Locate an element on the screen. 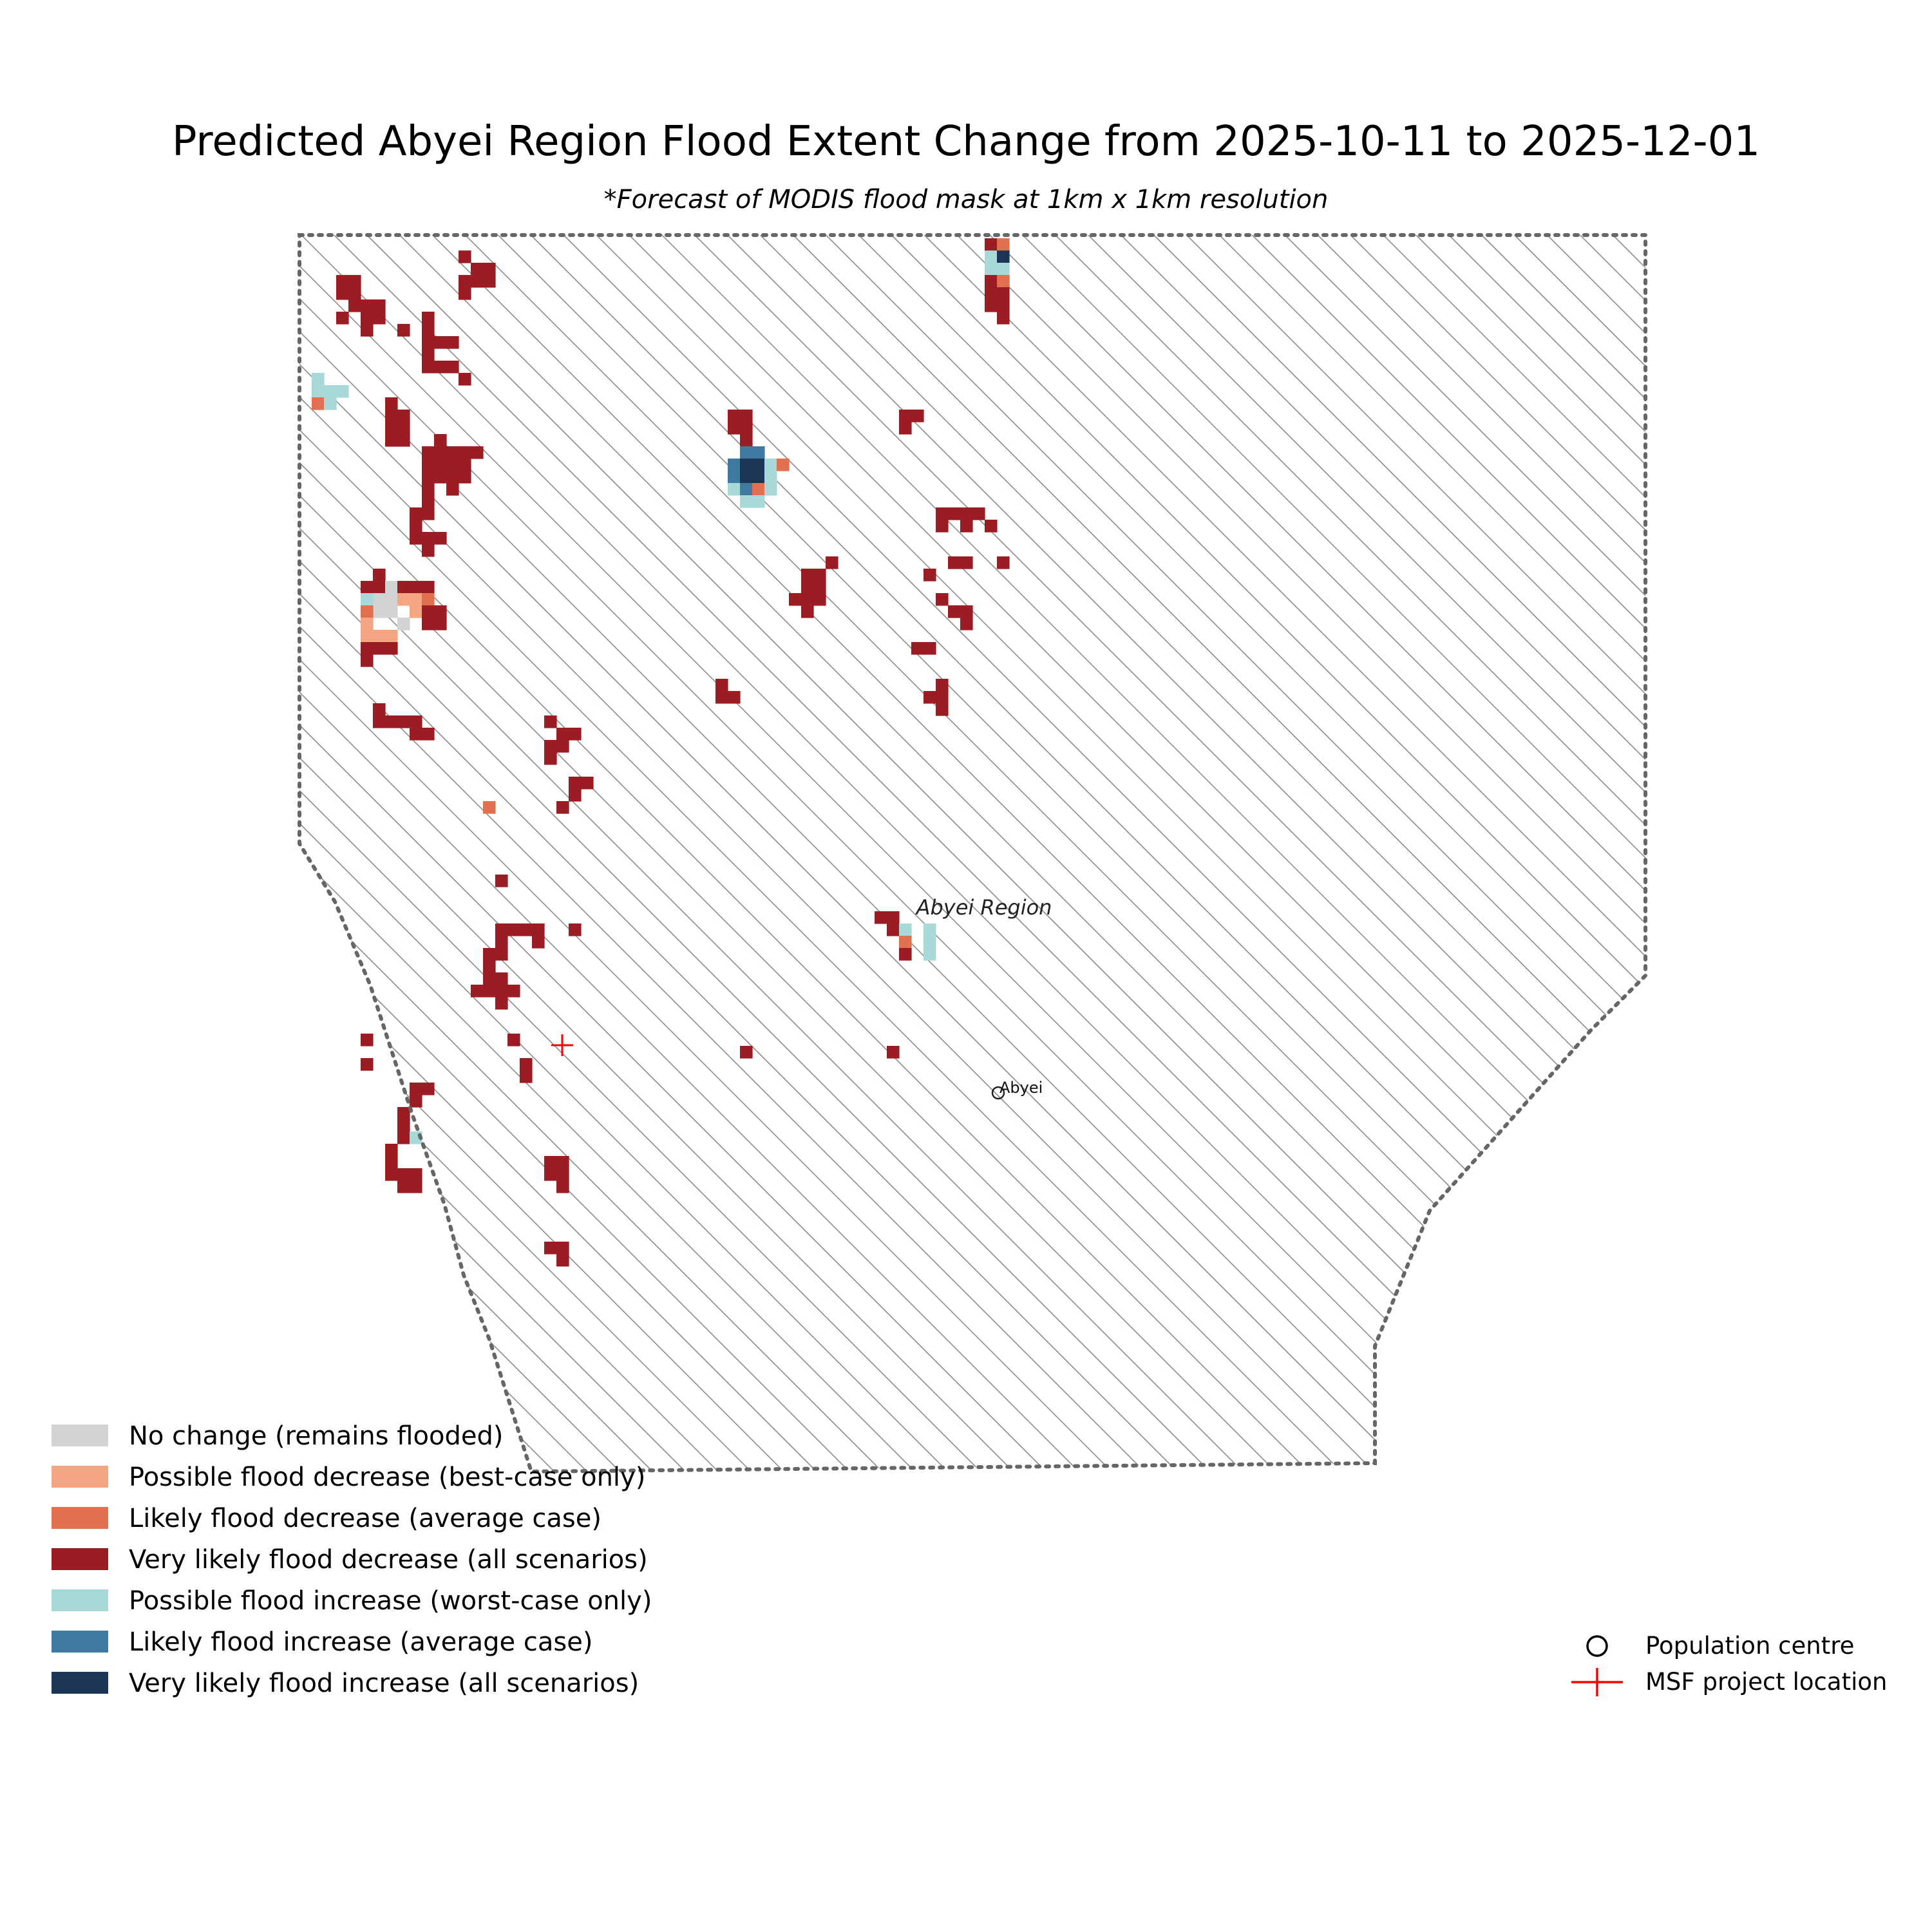 The width and height of the screenshot is (1932, 1932). flood-cell-no-change is located at coordinates (391, 599).